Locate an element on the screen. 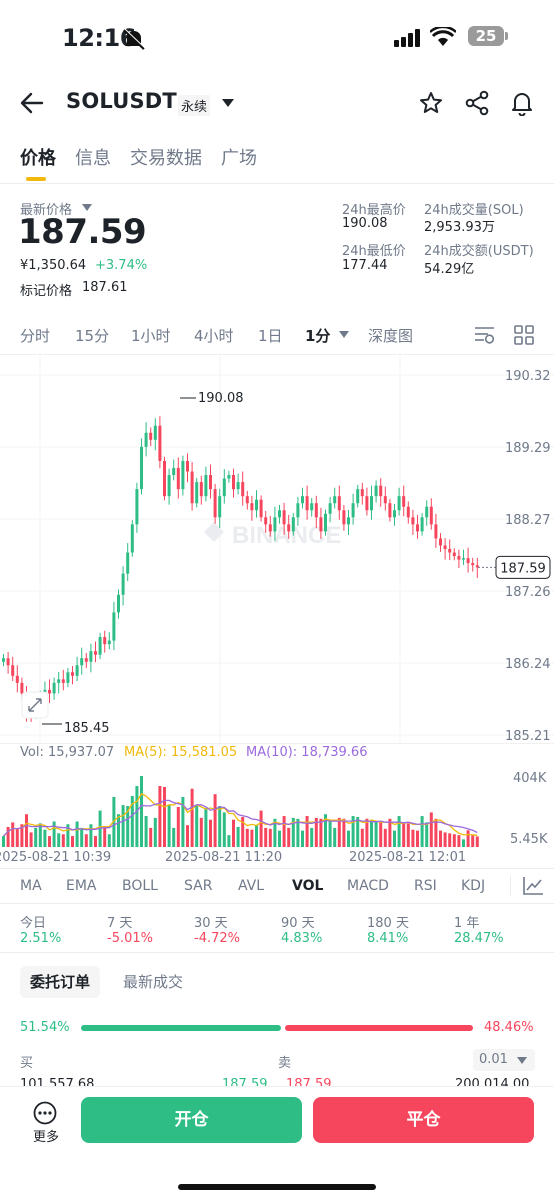  interval-1m: 1分 is located at coordinates (318, 336).